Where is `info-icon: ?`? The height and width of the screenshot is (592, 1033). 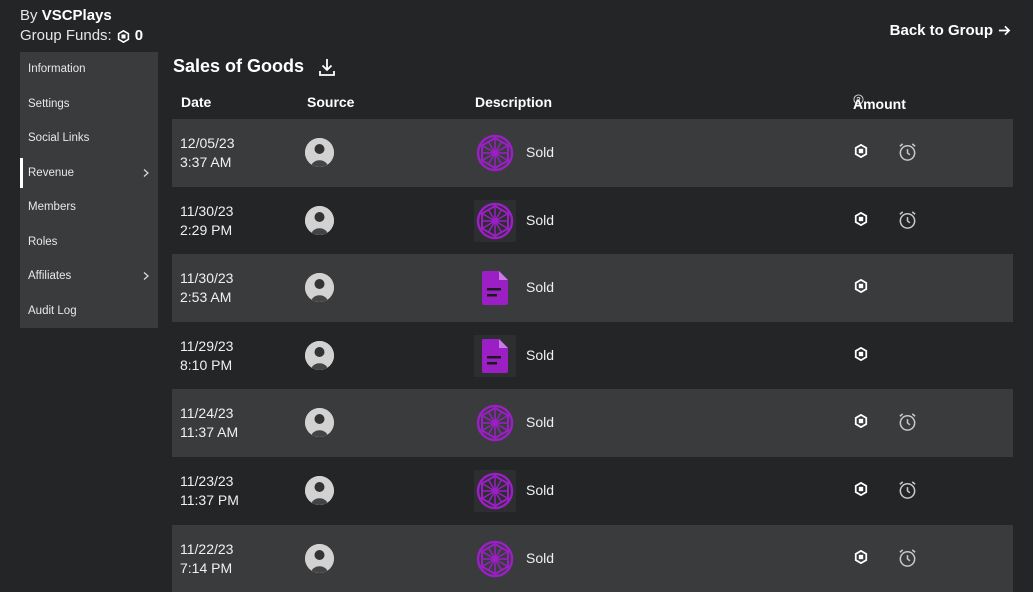
info-icon: ? is located at coordinates (858, 99).